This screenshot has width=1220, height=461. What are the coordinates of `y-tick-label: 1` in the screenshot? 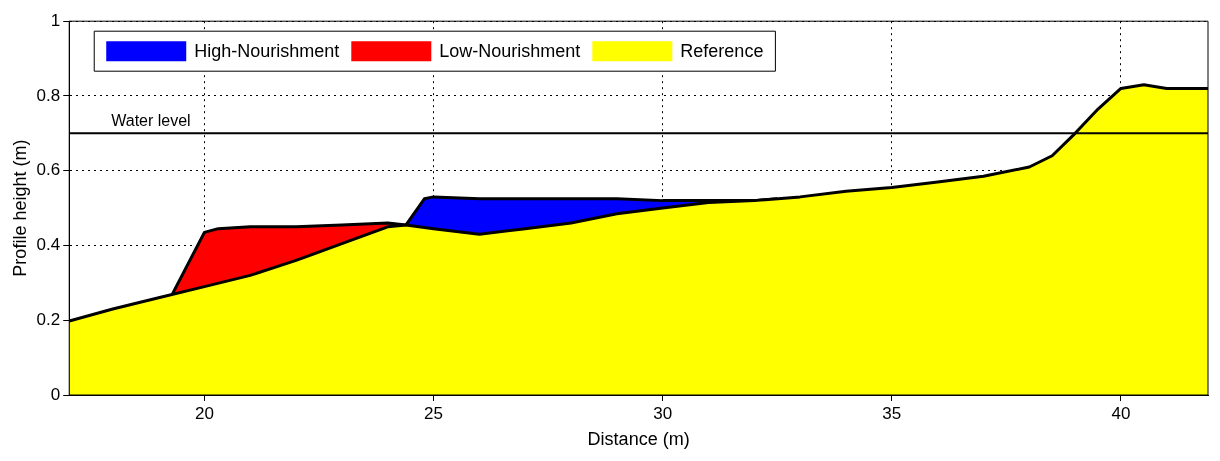 It's located at (55, 20).